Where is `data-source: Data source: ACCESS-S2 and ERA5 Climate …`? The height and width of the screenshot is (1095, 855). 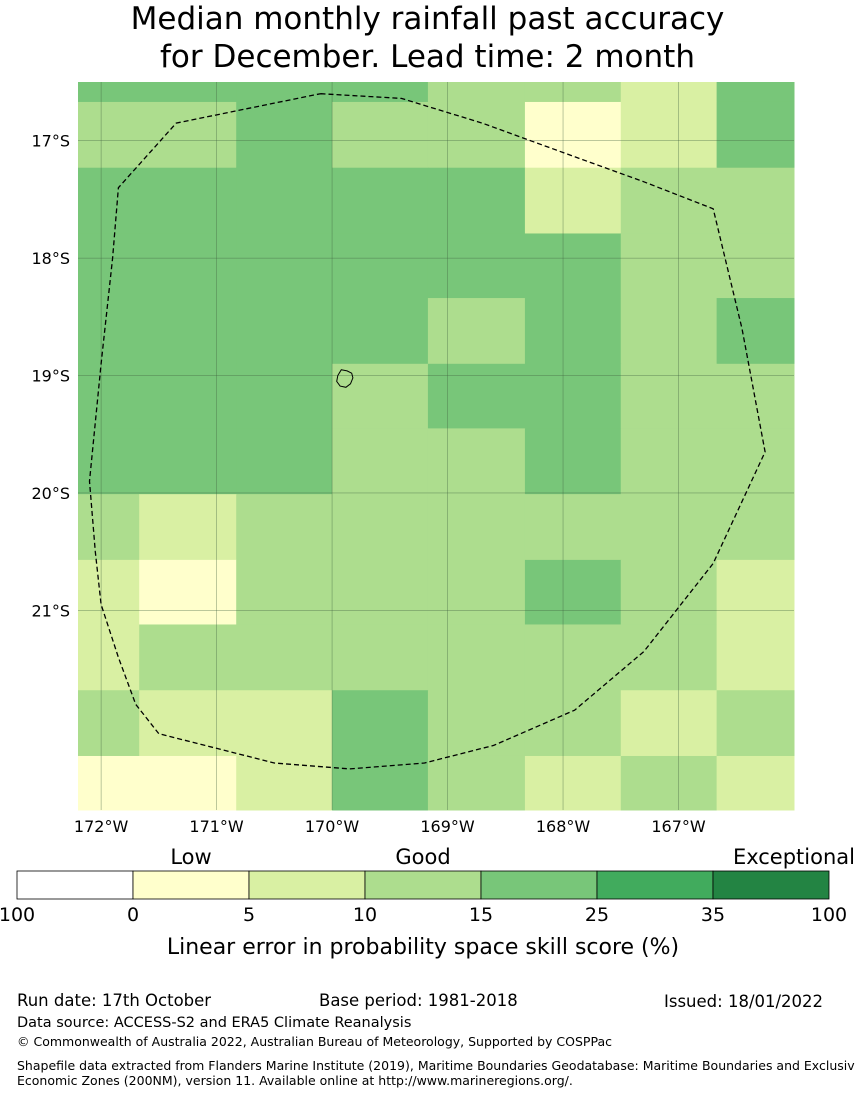
data-source: Data source: ACCESS-S2 and ERA5 Climate … is located at coordinates (214, 1023).